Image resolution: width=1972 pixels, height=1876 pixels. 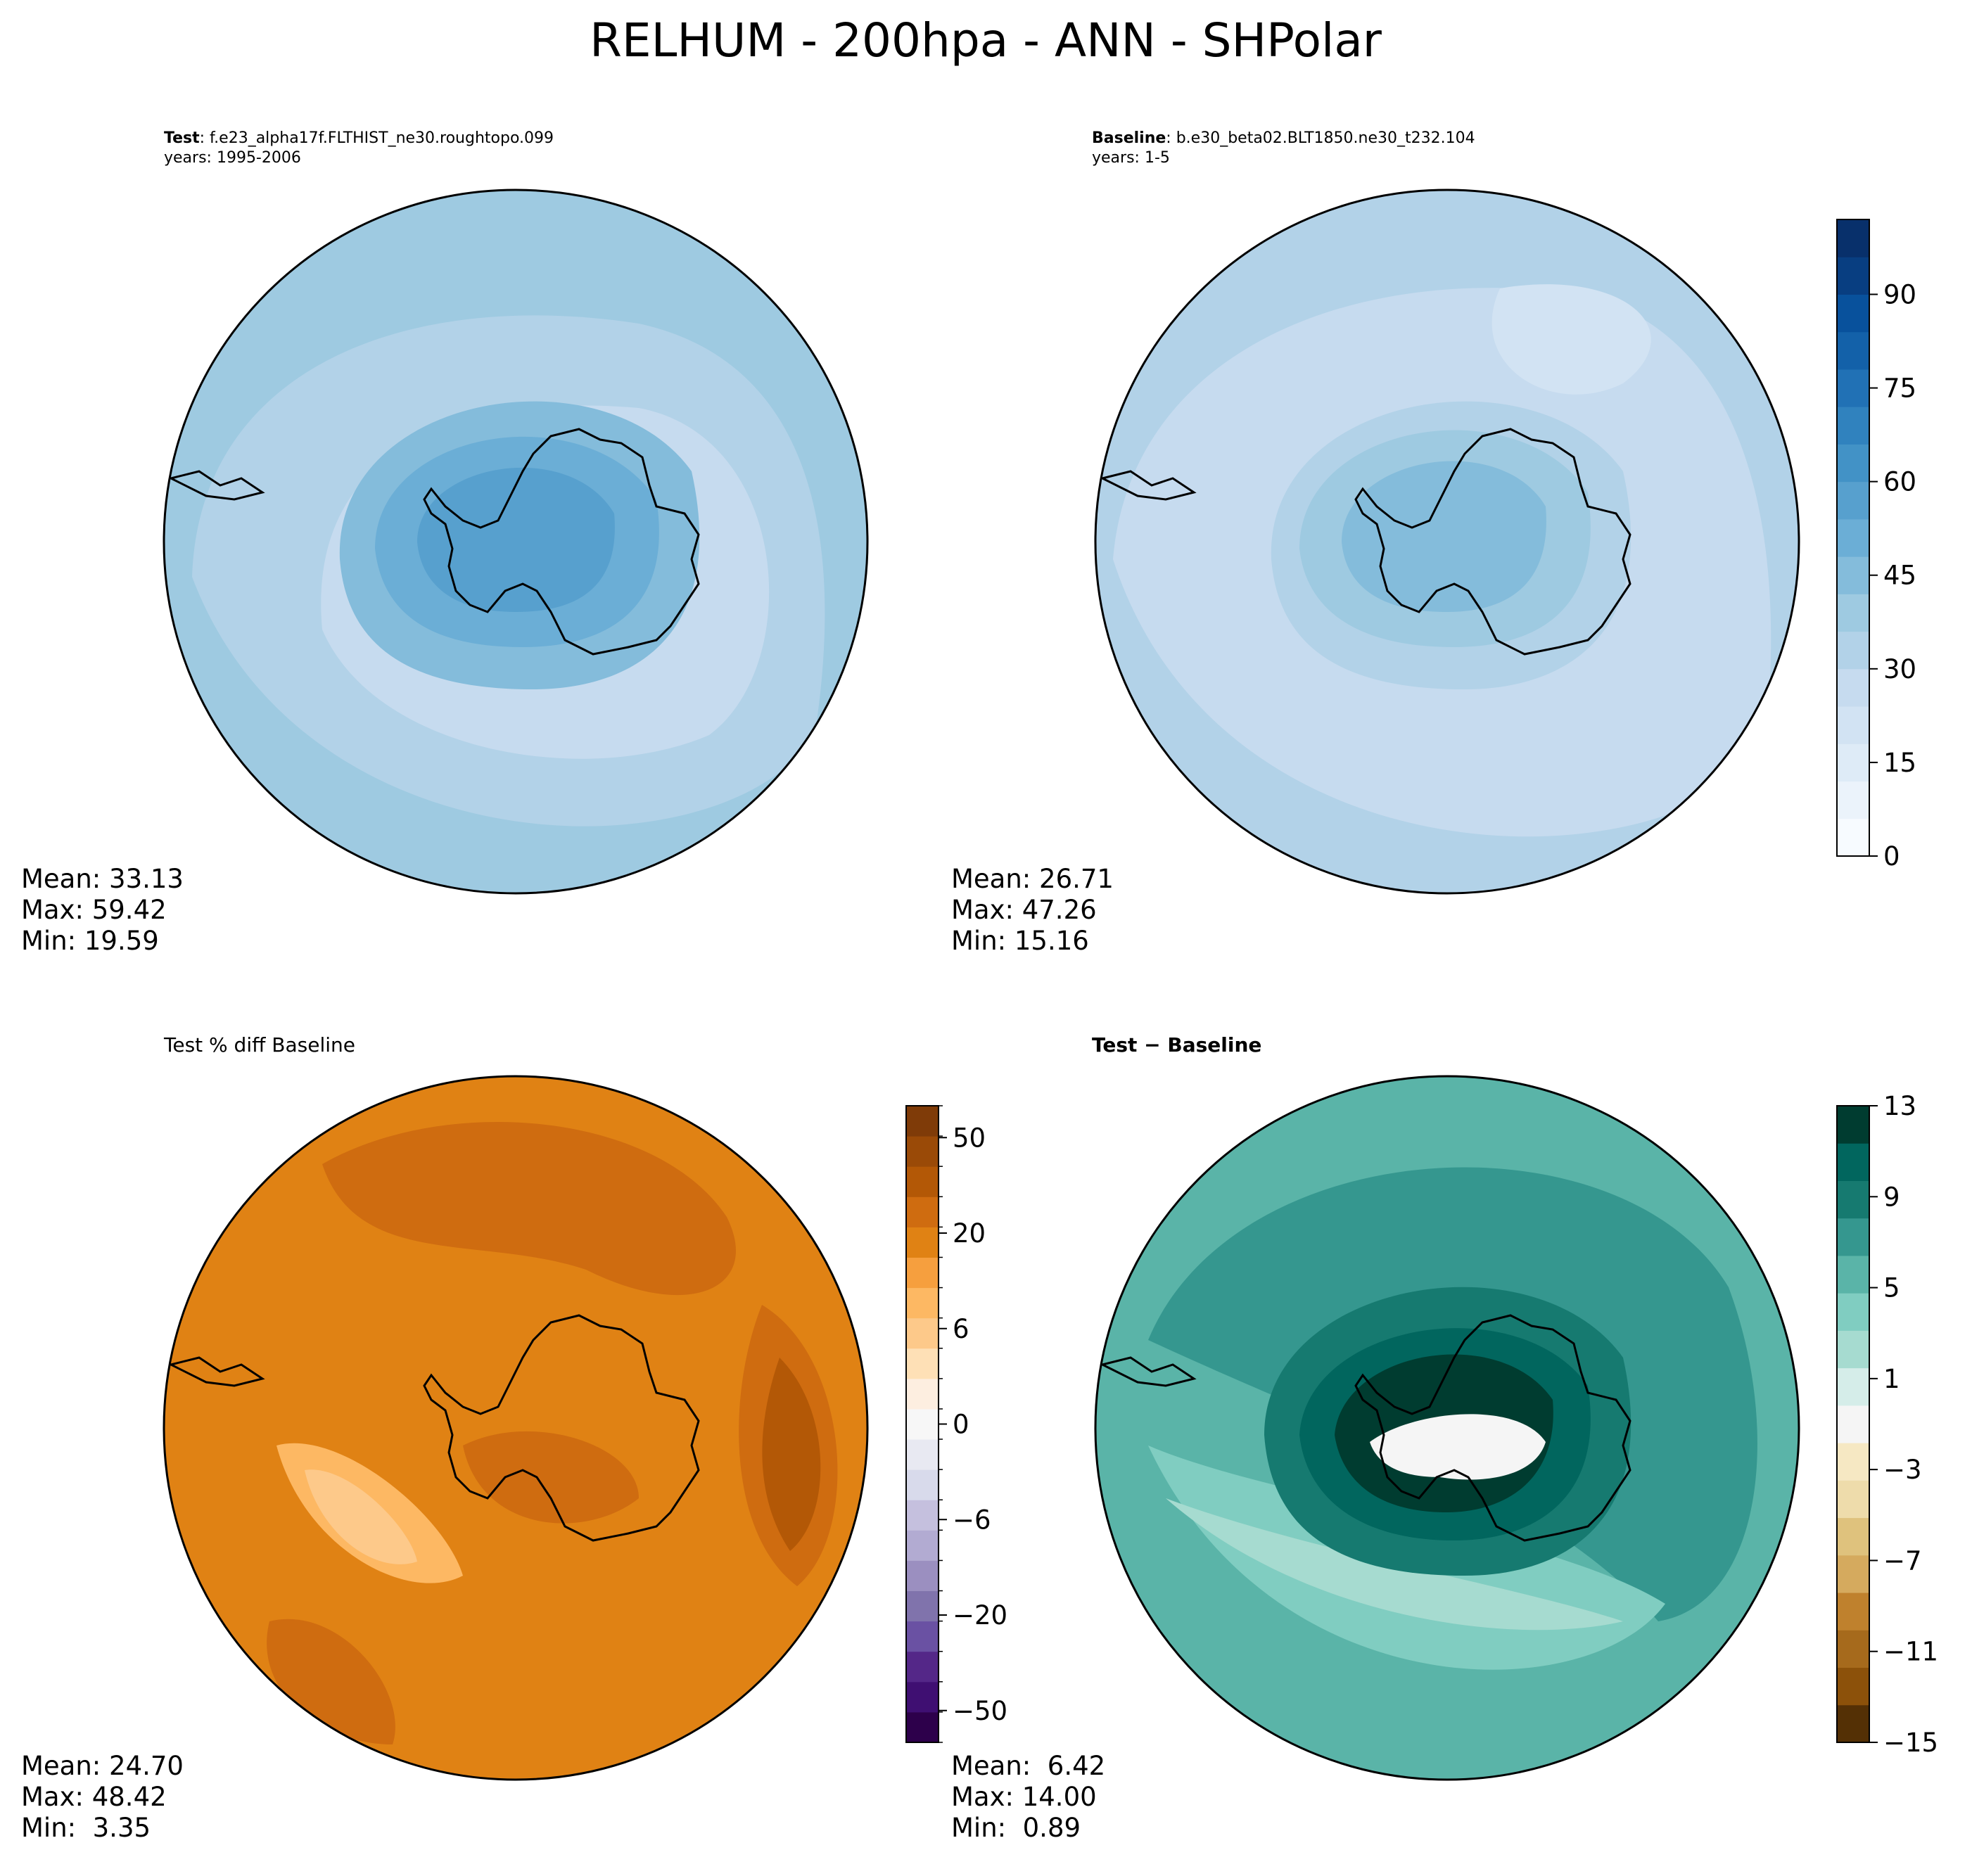 What do you see at coordinates (1129, 138) in the screenshot?
I see `panel-header-bold: Baseline` at bounding box center [1129, 138].